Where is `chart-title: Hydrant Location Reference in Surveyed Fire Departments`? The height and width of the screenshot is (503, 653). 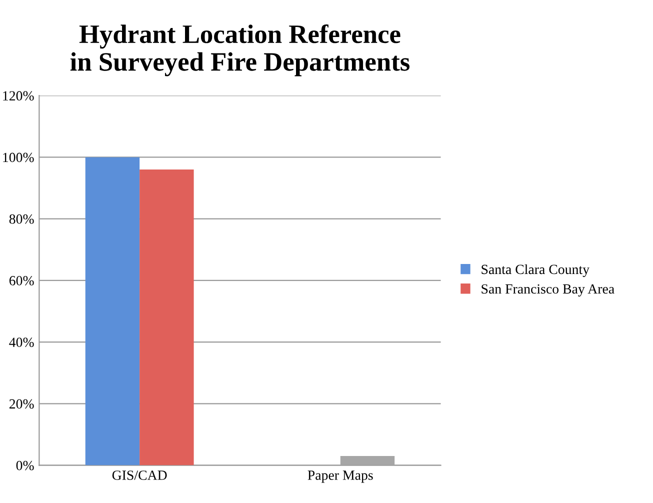
chart-title: Hydrant Location Reference in Surveyed Fire Departments is located at coordinates (240, 50).